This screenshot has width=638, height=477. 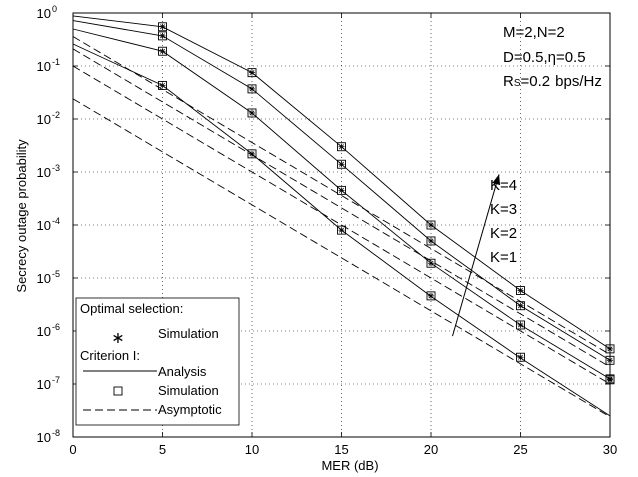 I want to click on legend-simulation-label: Simulation, so click(x=188, y=390).